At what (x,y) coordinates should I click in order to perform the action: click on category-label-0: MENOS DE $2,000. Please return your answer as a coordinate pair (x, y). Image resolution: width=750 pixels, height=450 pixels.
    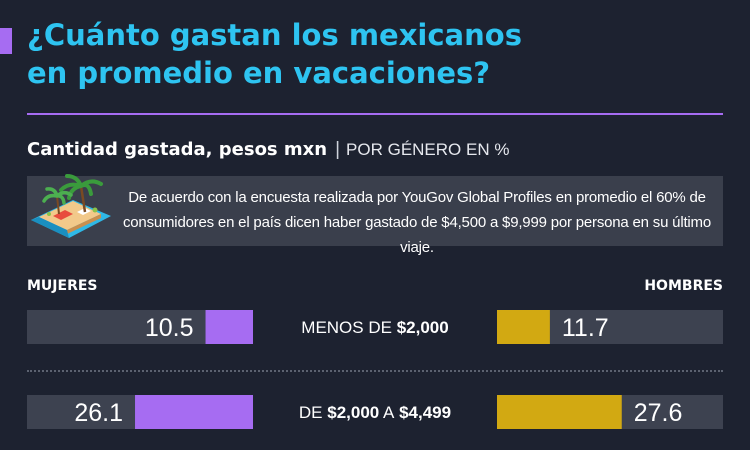
    Looking at the image, I should click on (374, 327).